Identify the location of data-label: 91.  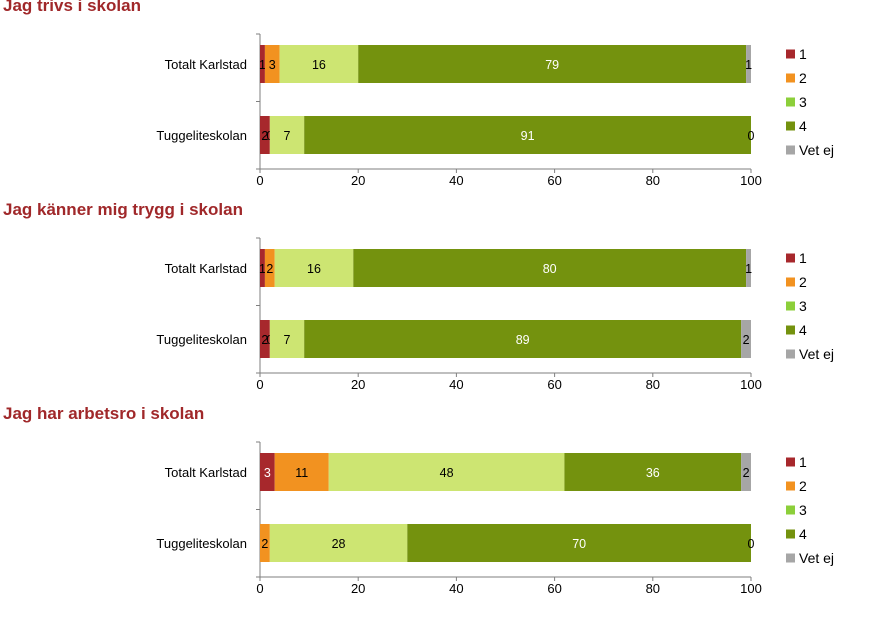
(528, 136).